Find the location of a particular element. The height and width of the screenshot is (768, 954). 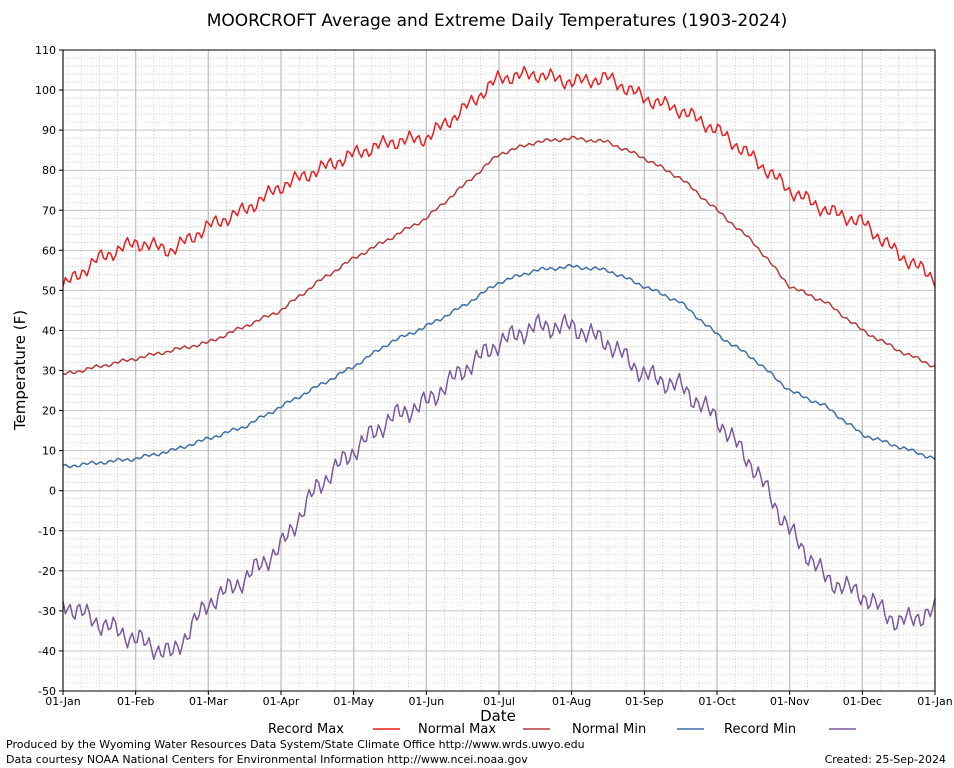

legend-label-normal-max: Normal Max is located at coordinates (457, 729).